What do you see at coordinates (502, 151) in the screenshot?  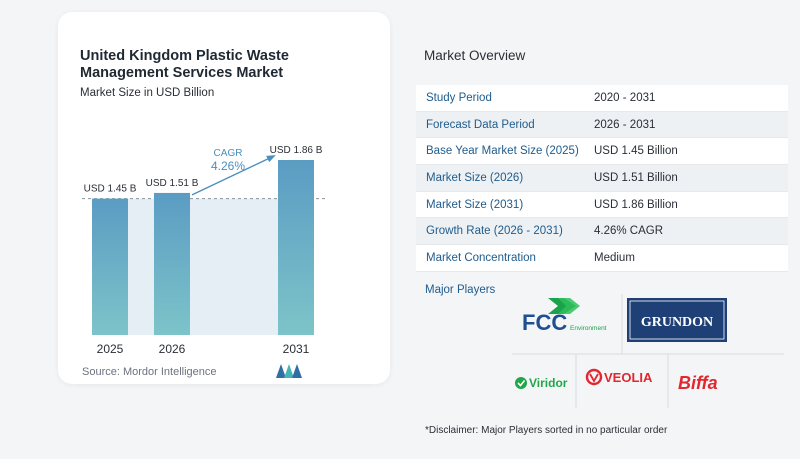 I see `row-label: Base Year Market Size (2025)` at bounding box center [502, 151].